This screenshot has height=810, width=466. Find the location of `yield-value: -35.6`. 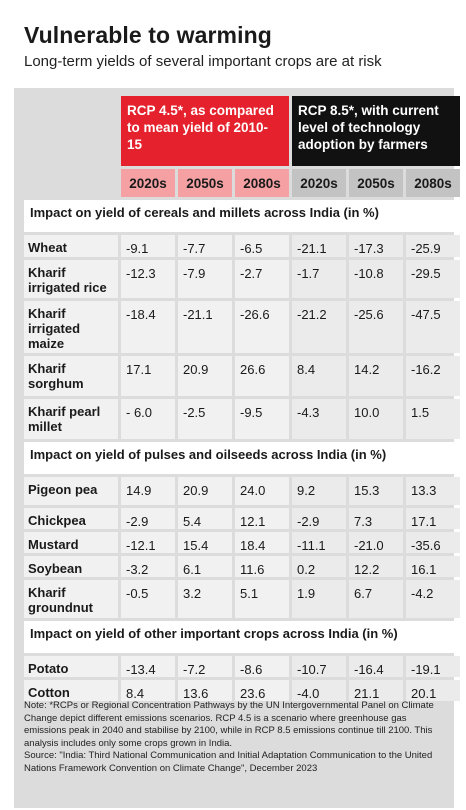

yield-value: -35.6 is located at coordinates (433, 542).